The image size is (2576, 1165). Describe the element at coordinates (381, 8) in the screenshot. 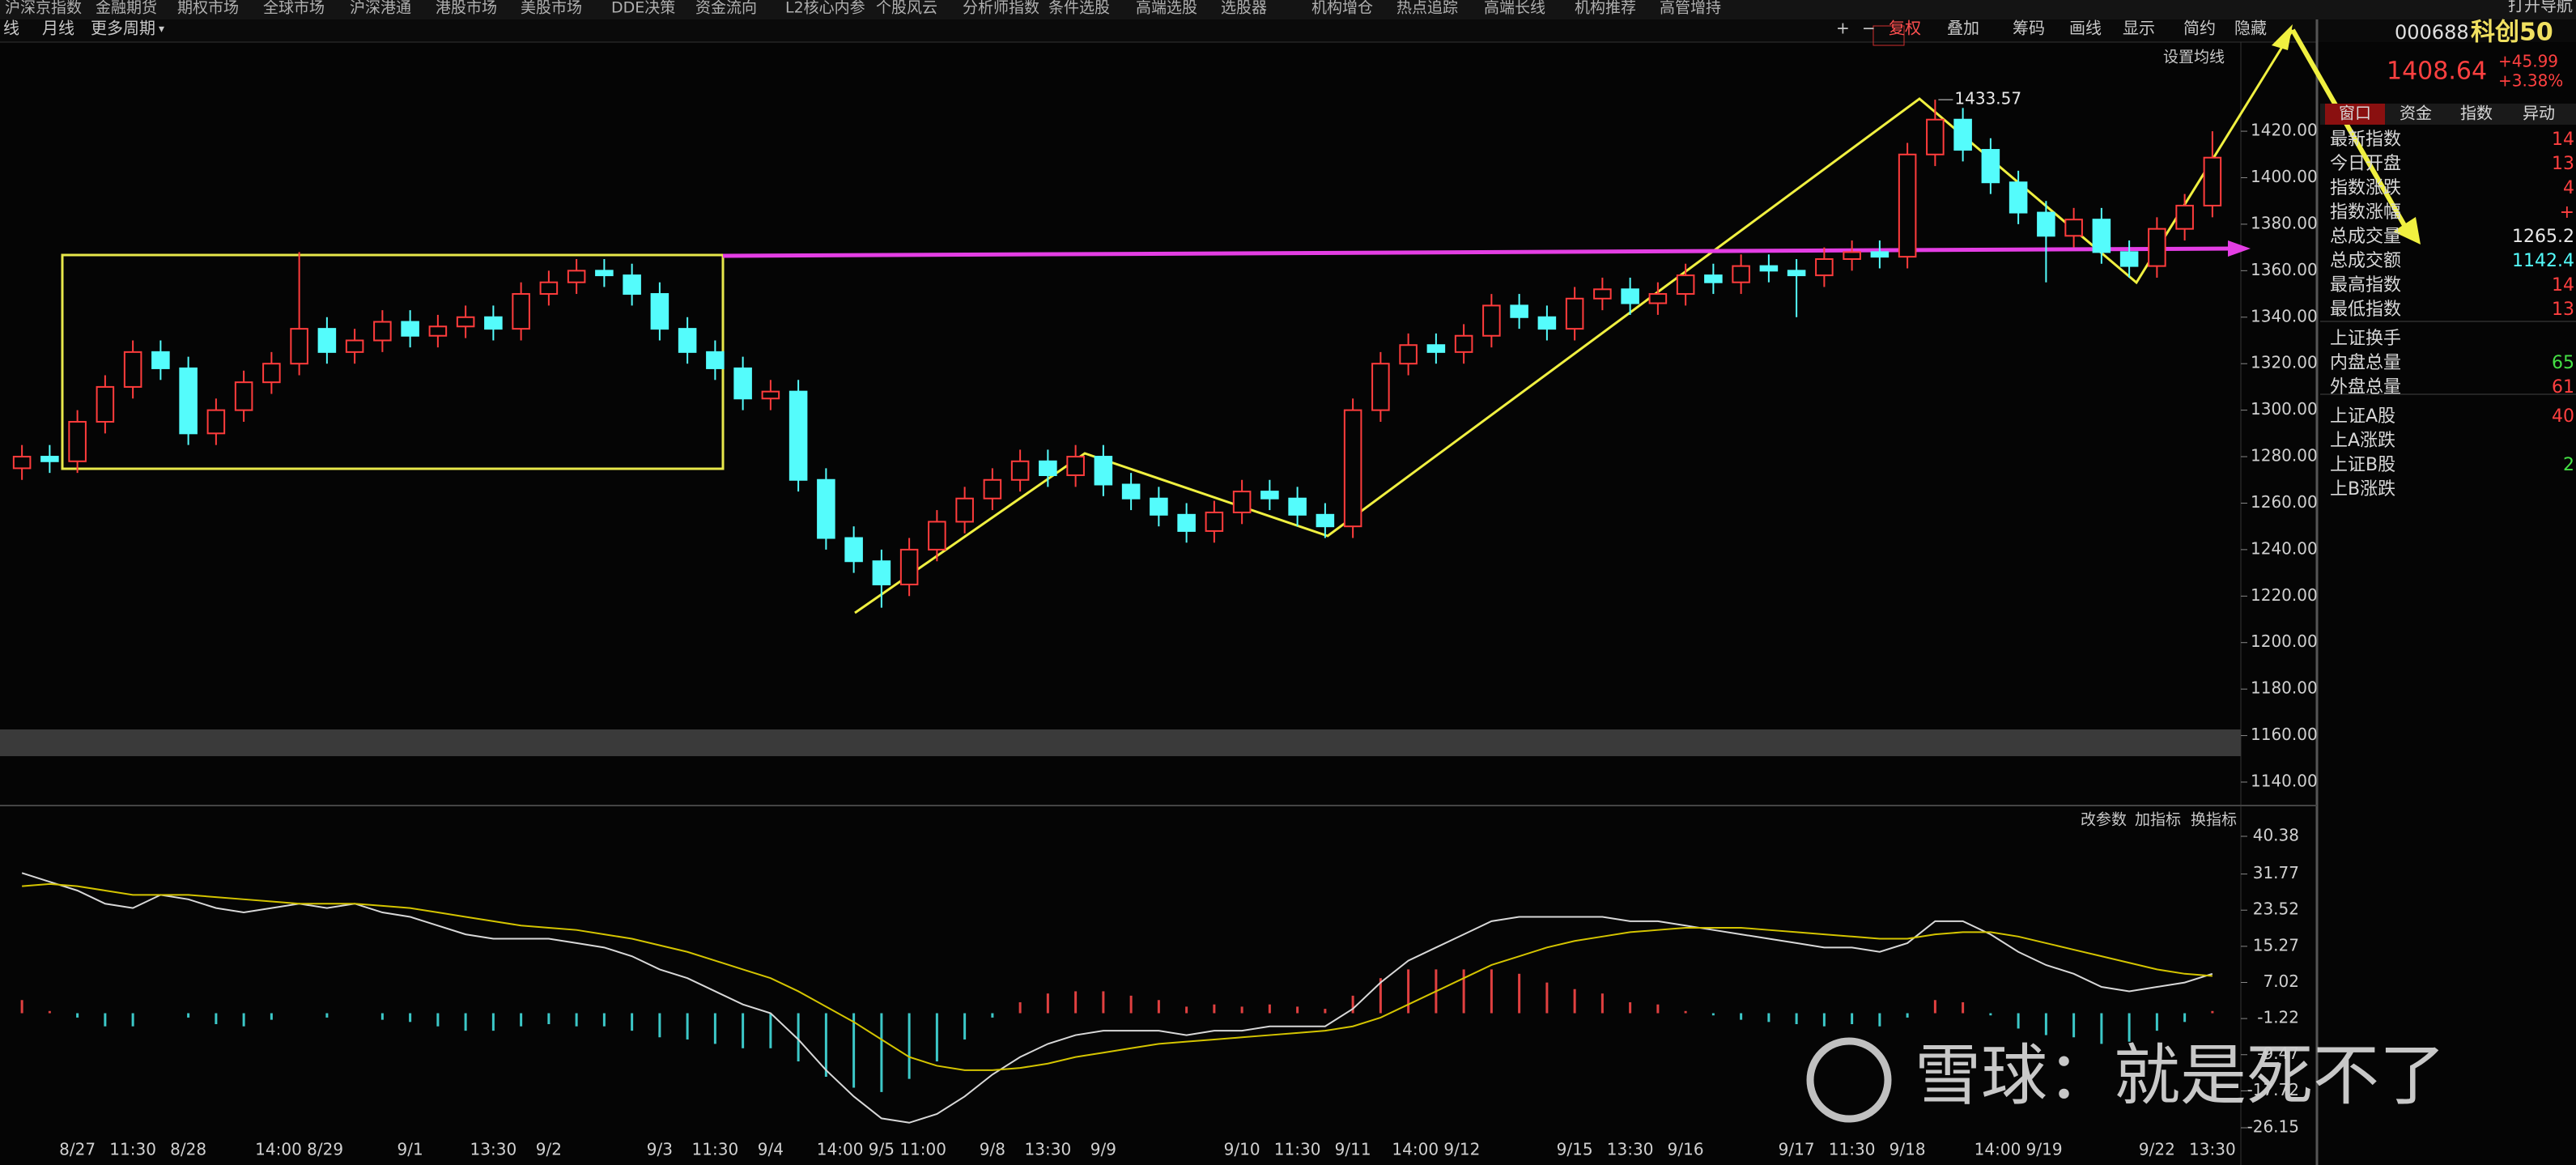

I see `menu-item: 沪深港通` at that location.